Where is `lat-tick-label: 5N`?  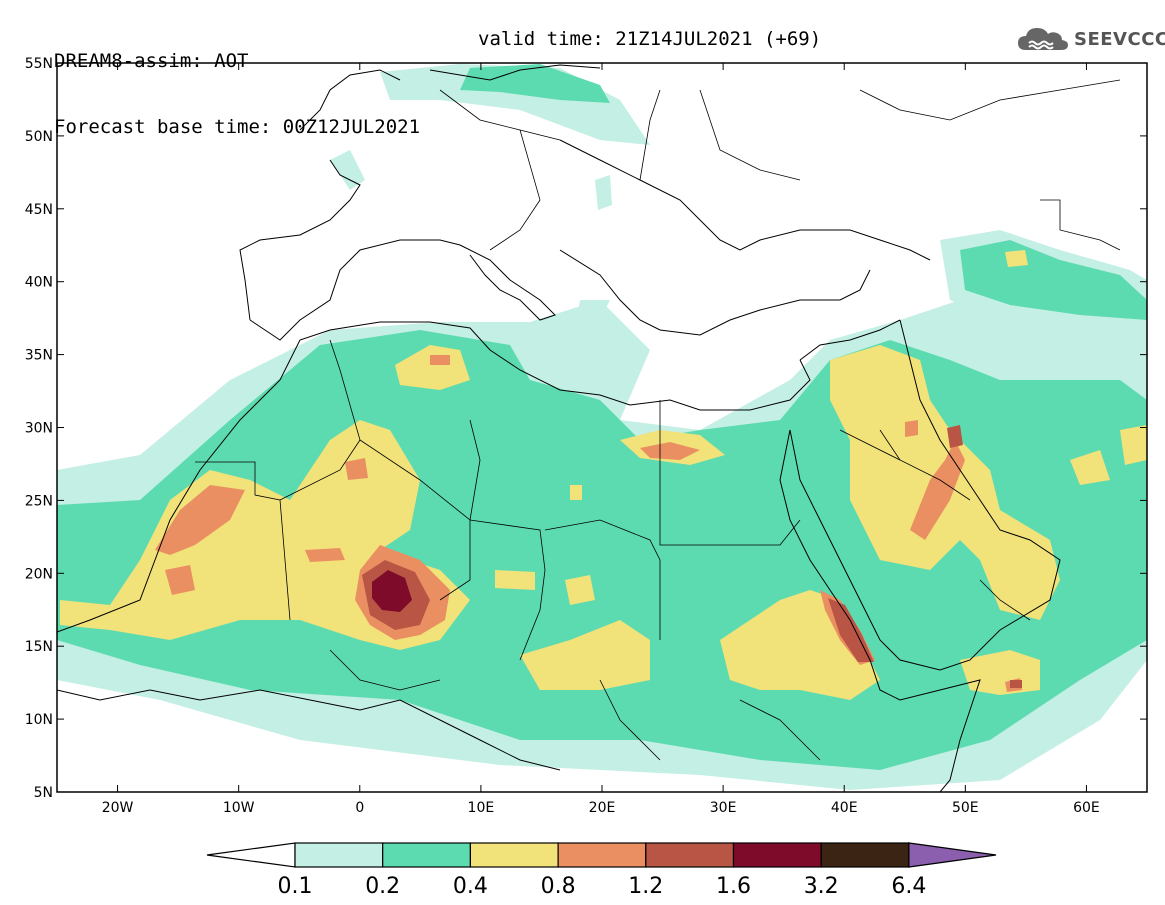
lat-tick-label: 5N is located at coordinates (43, 793).